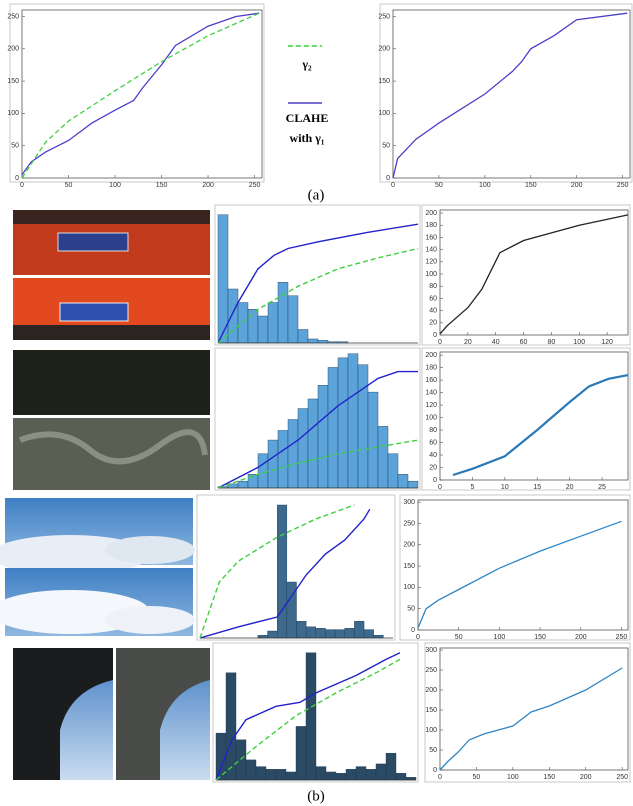 The height and width of the screenshot is (806, 633). I want to click on x-tick-label: 50, so click(477, 777).